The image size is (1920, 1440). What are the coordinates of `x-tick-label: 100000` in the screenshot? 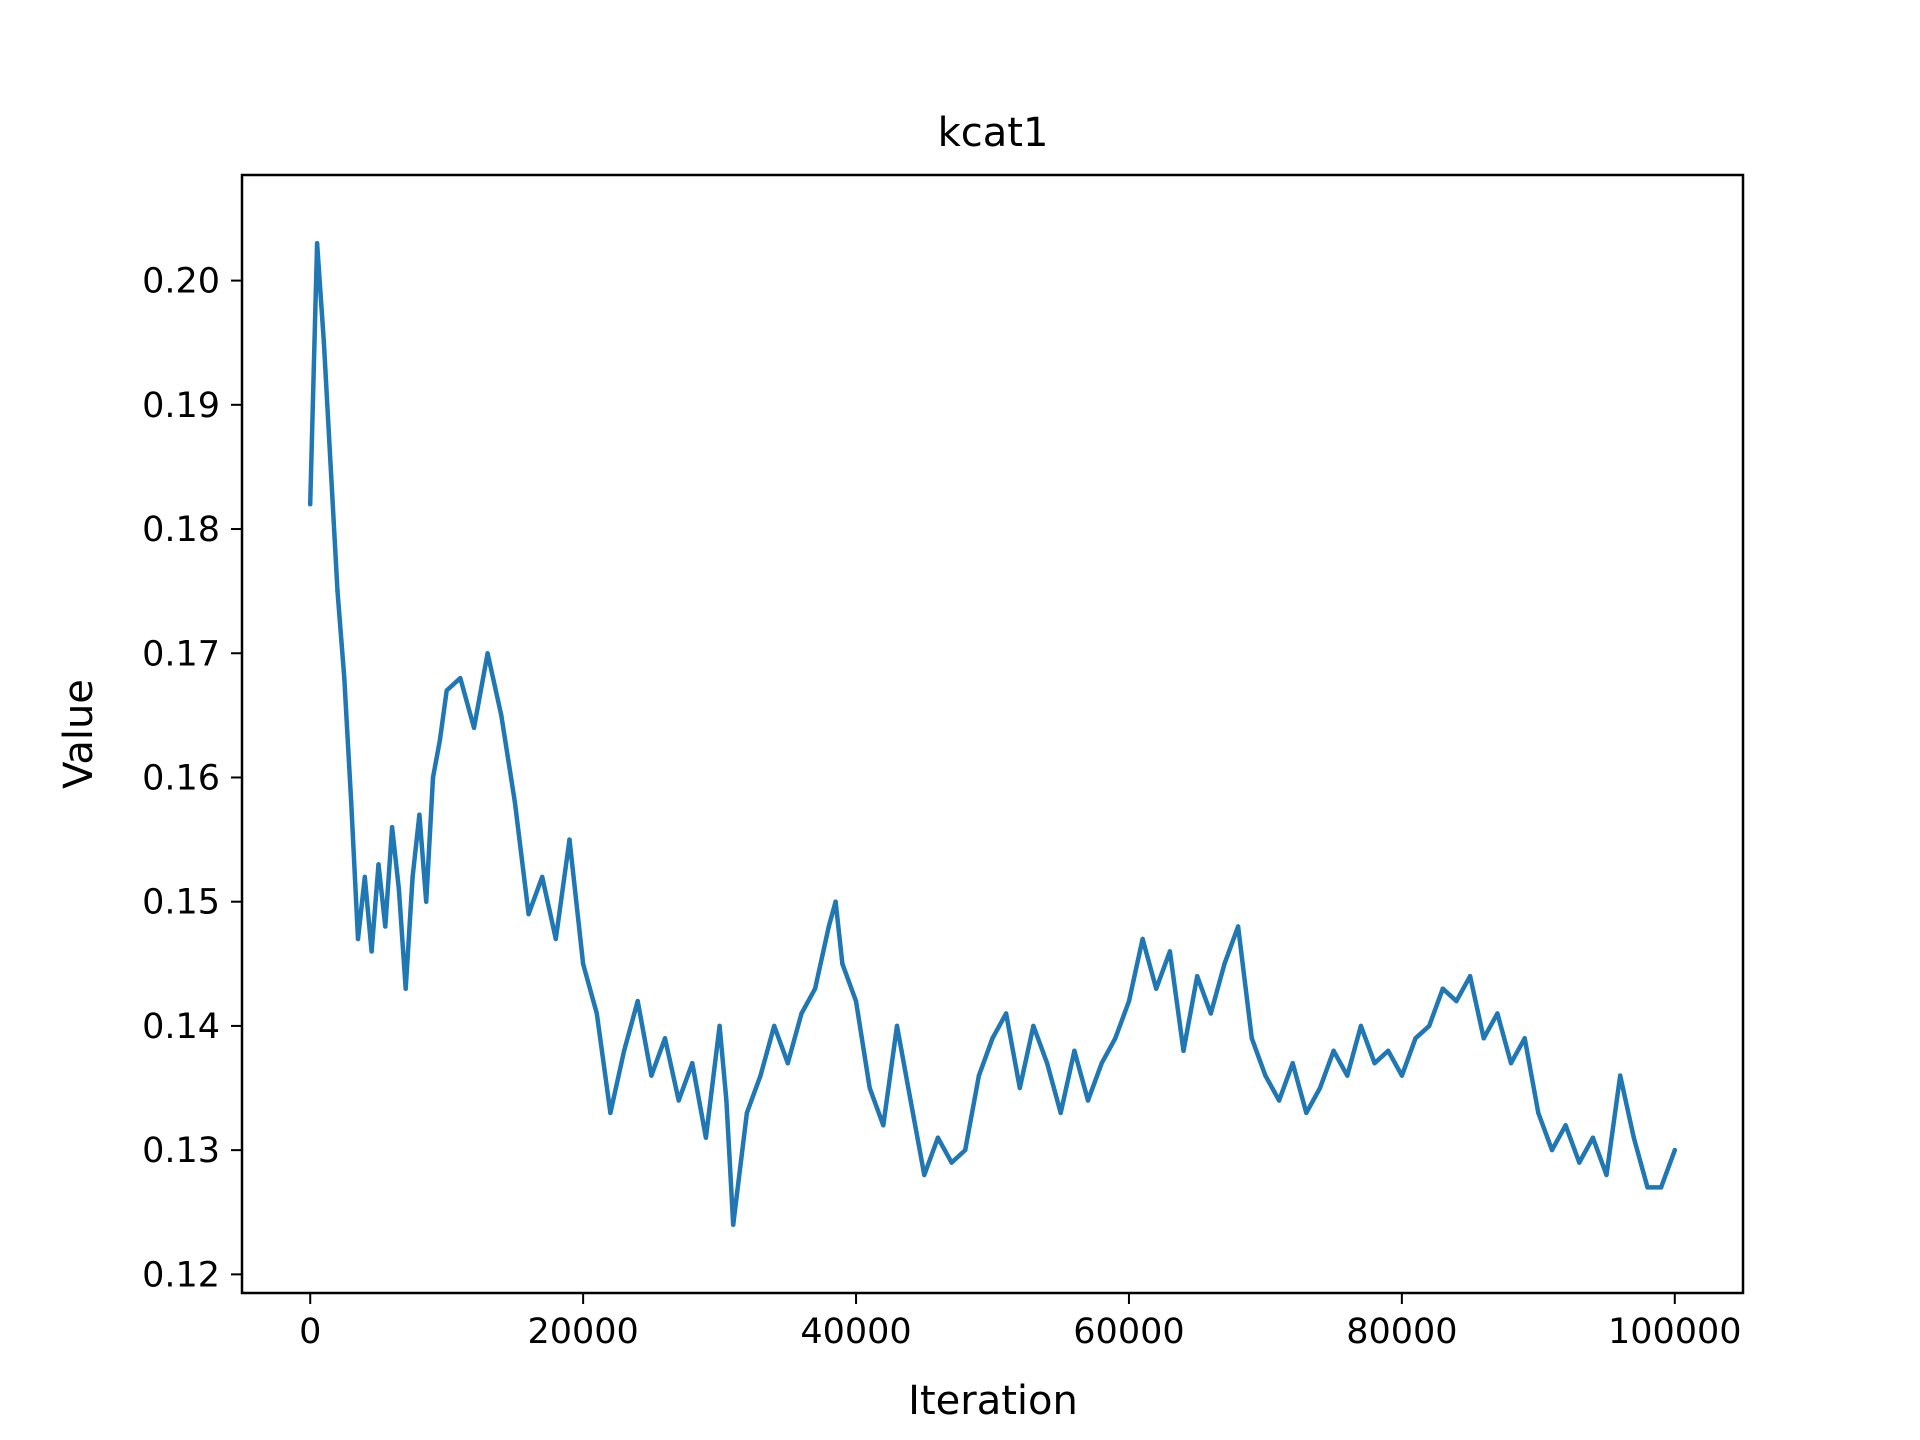 It's located at (1675, 1332).